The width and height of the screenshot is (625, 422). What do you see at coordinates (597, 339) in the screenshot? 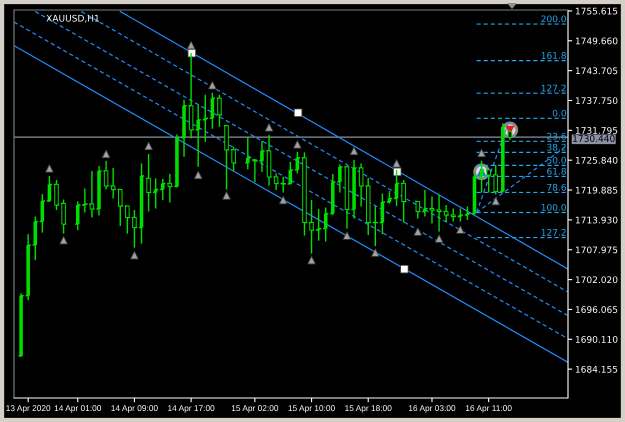
I see `y-tick-label: 1690.110` at bounding box center [597, 339].